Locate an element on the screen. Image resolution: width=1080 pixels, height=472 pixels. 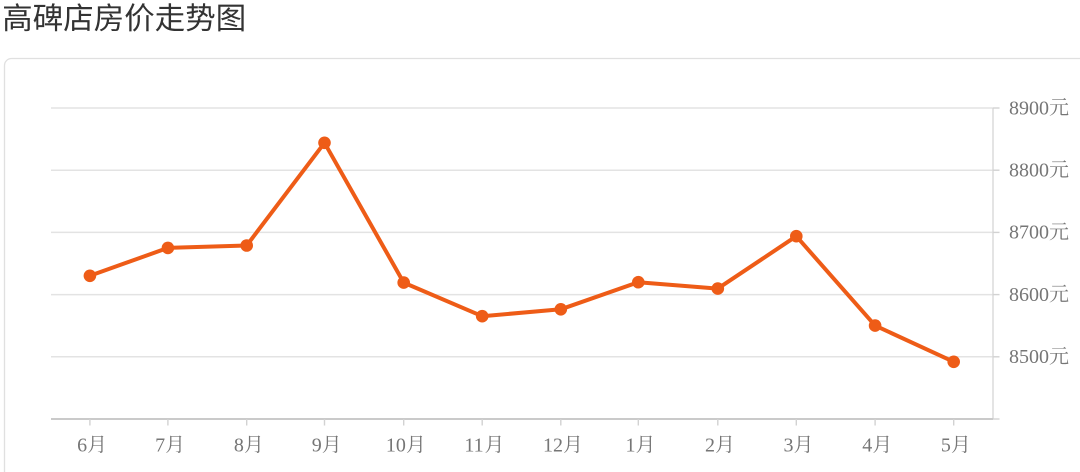
svg-text: 9 is located at coordinates (317, 446).